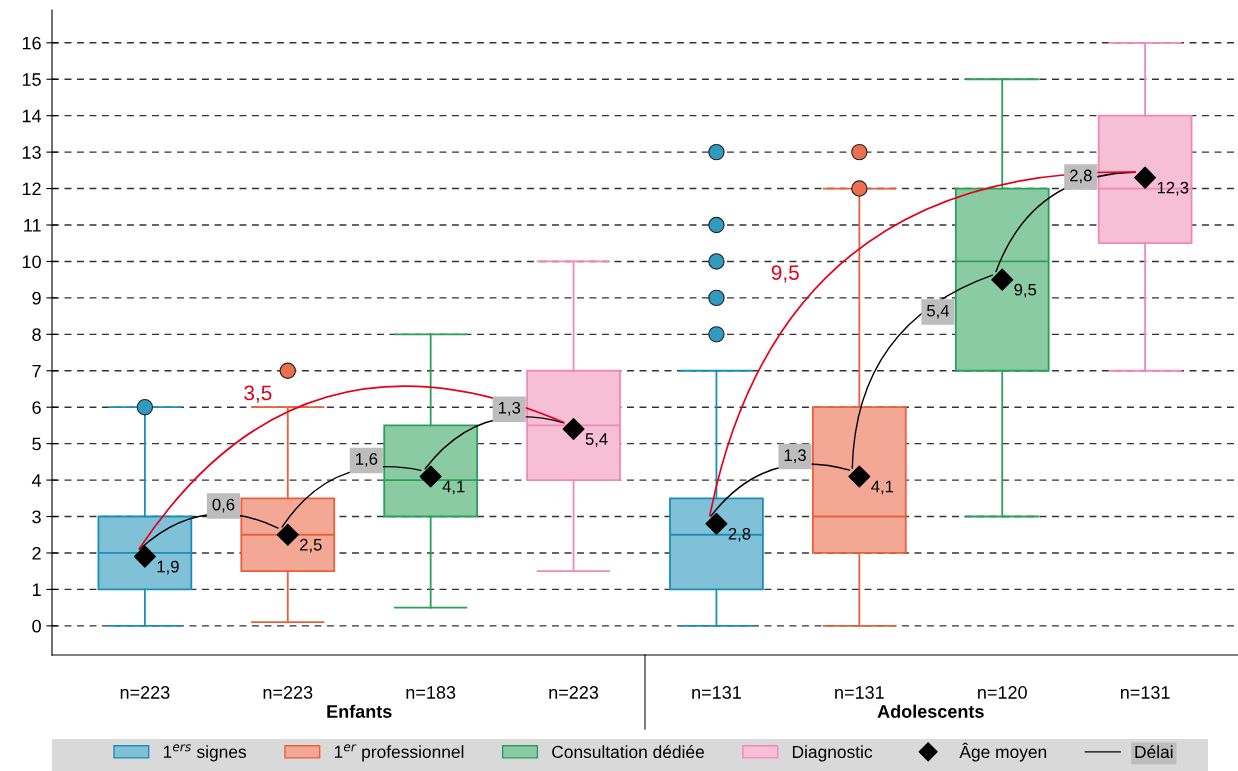 The height and width of the screenshot is (771, 1238). I want to click on data-label: 1,9, so click(168, 567).